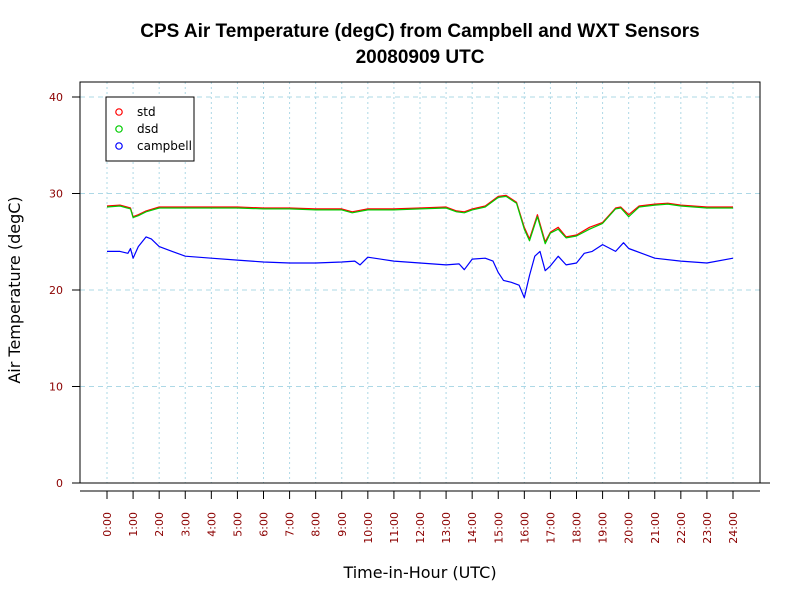 This screenshot has width=800, height=600. I want to click on x-tick-label-18: 18:00, so click(577, 528).